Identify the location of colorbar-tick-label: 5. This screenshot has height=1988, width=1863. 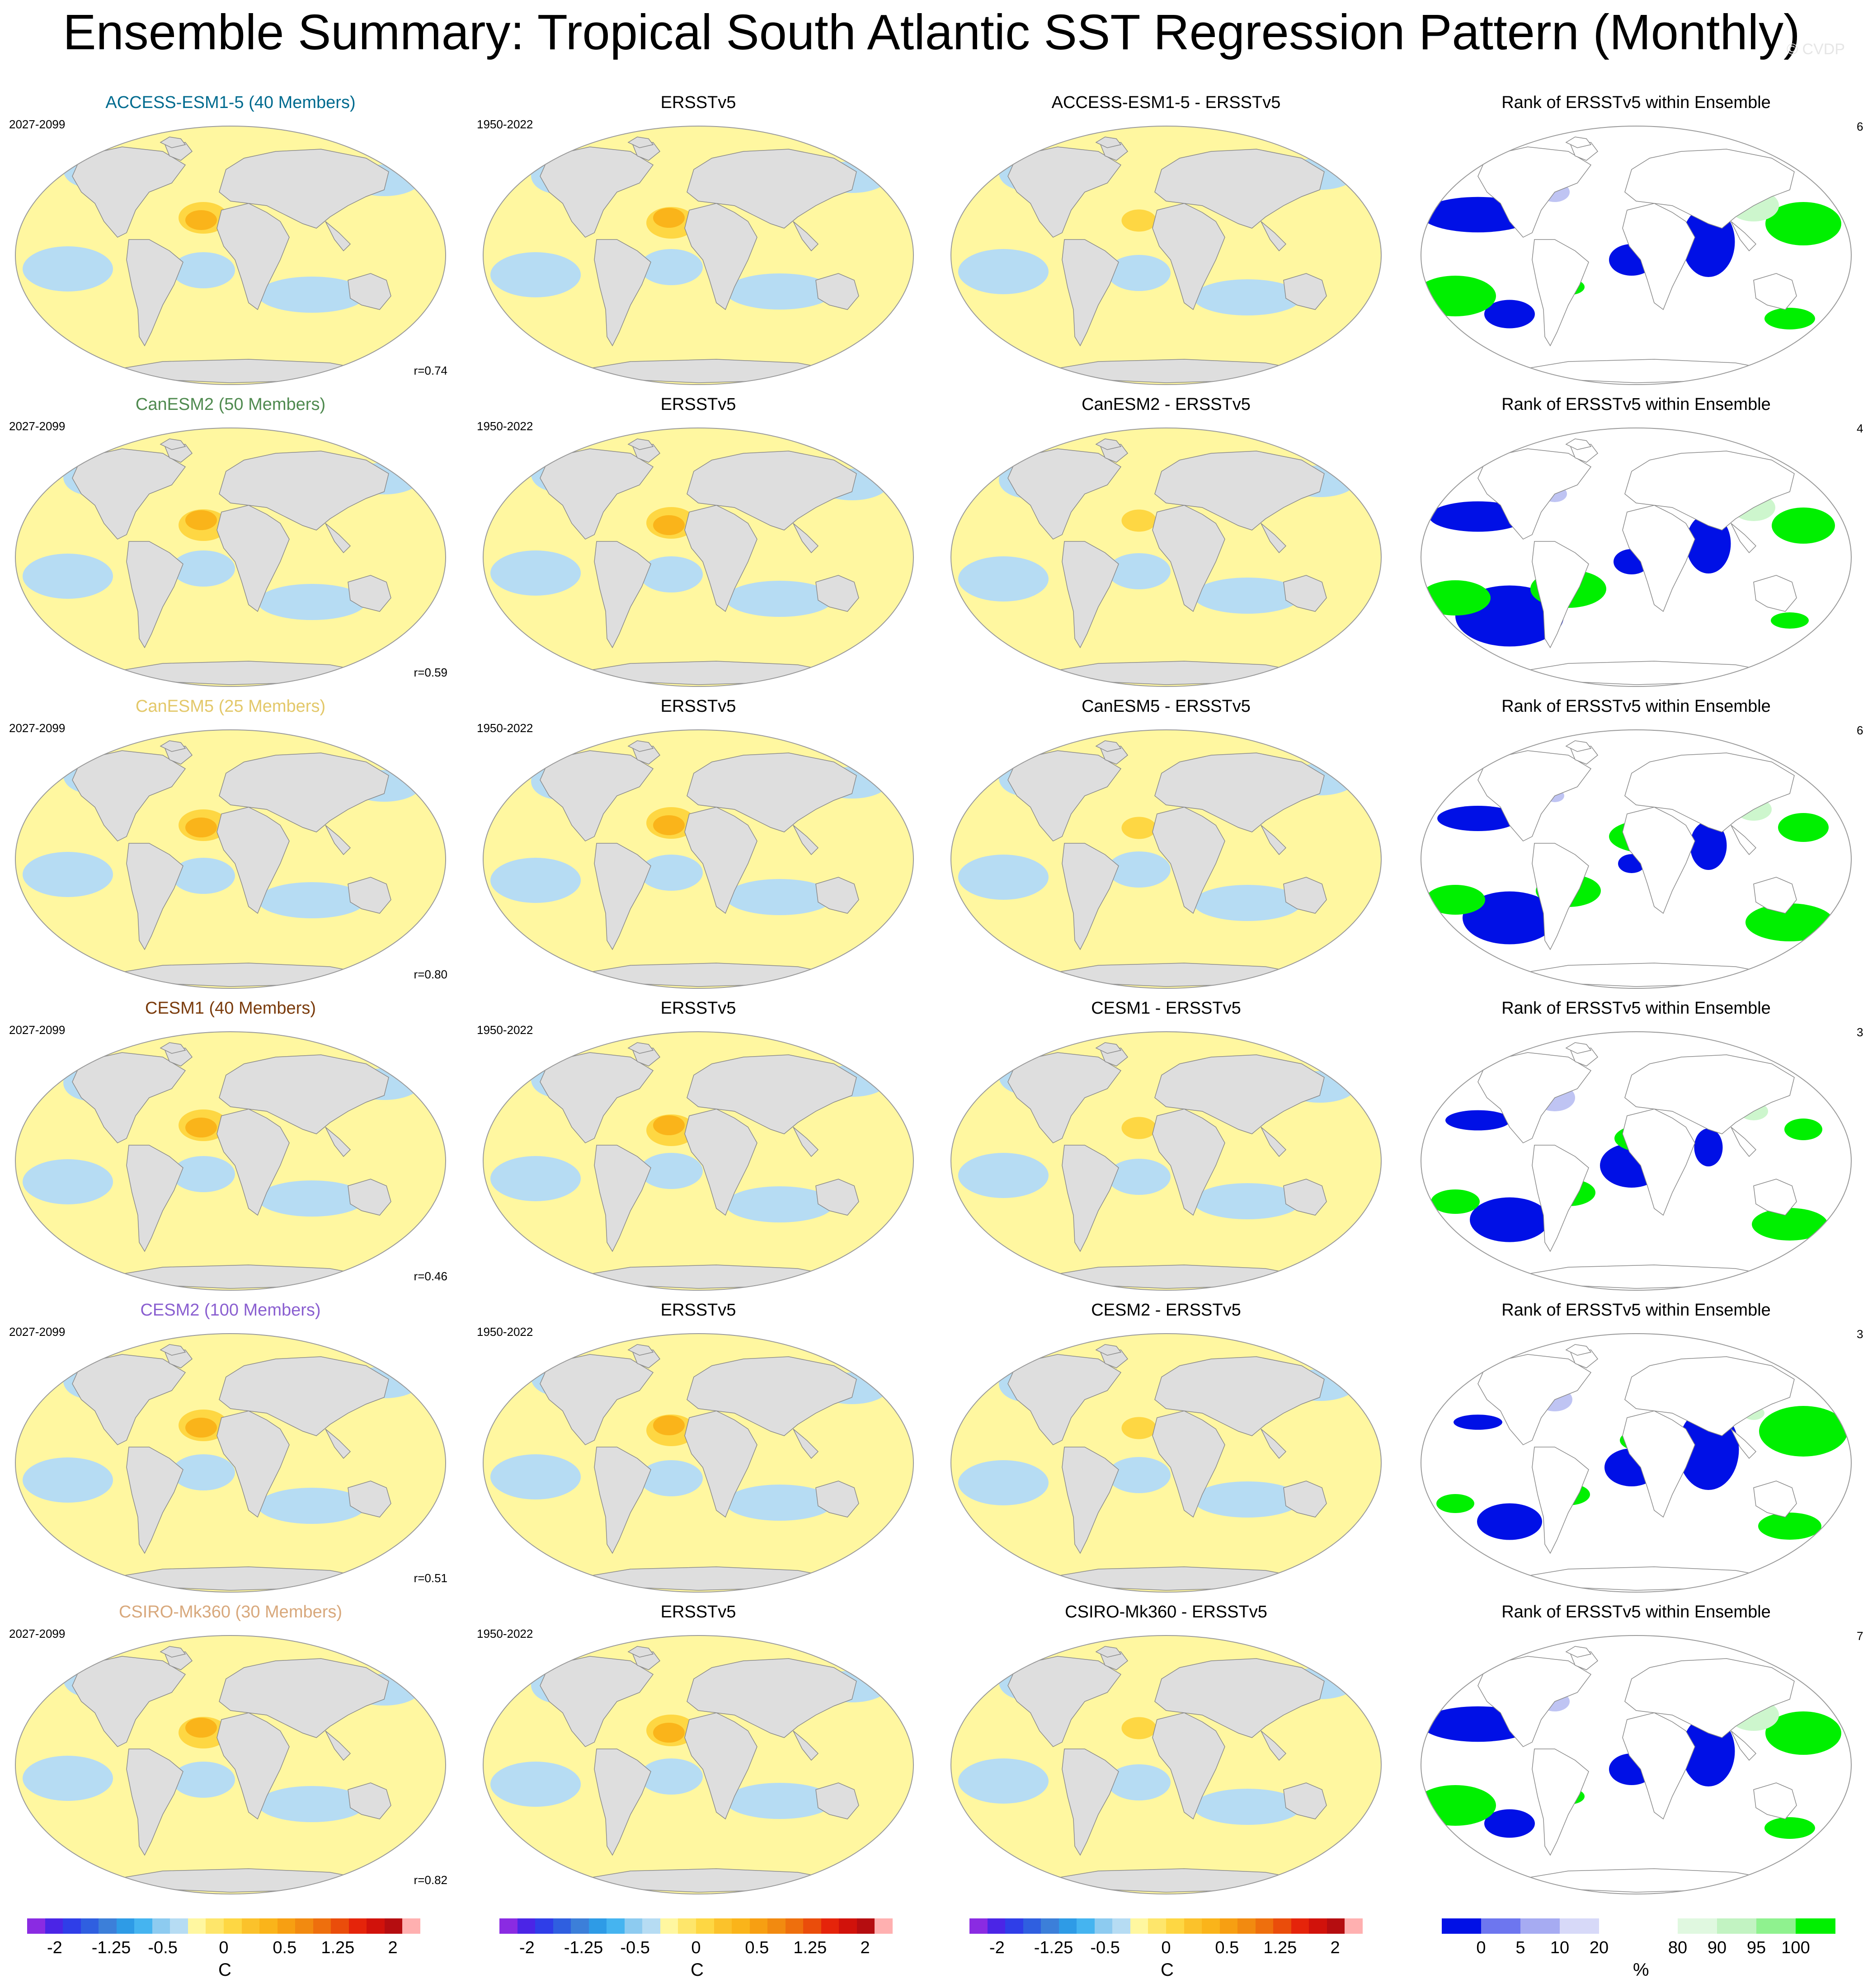
(1520, 1947).